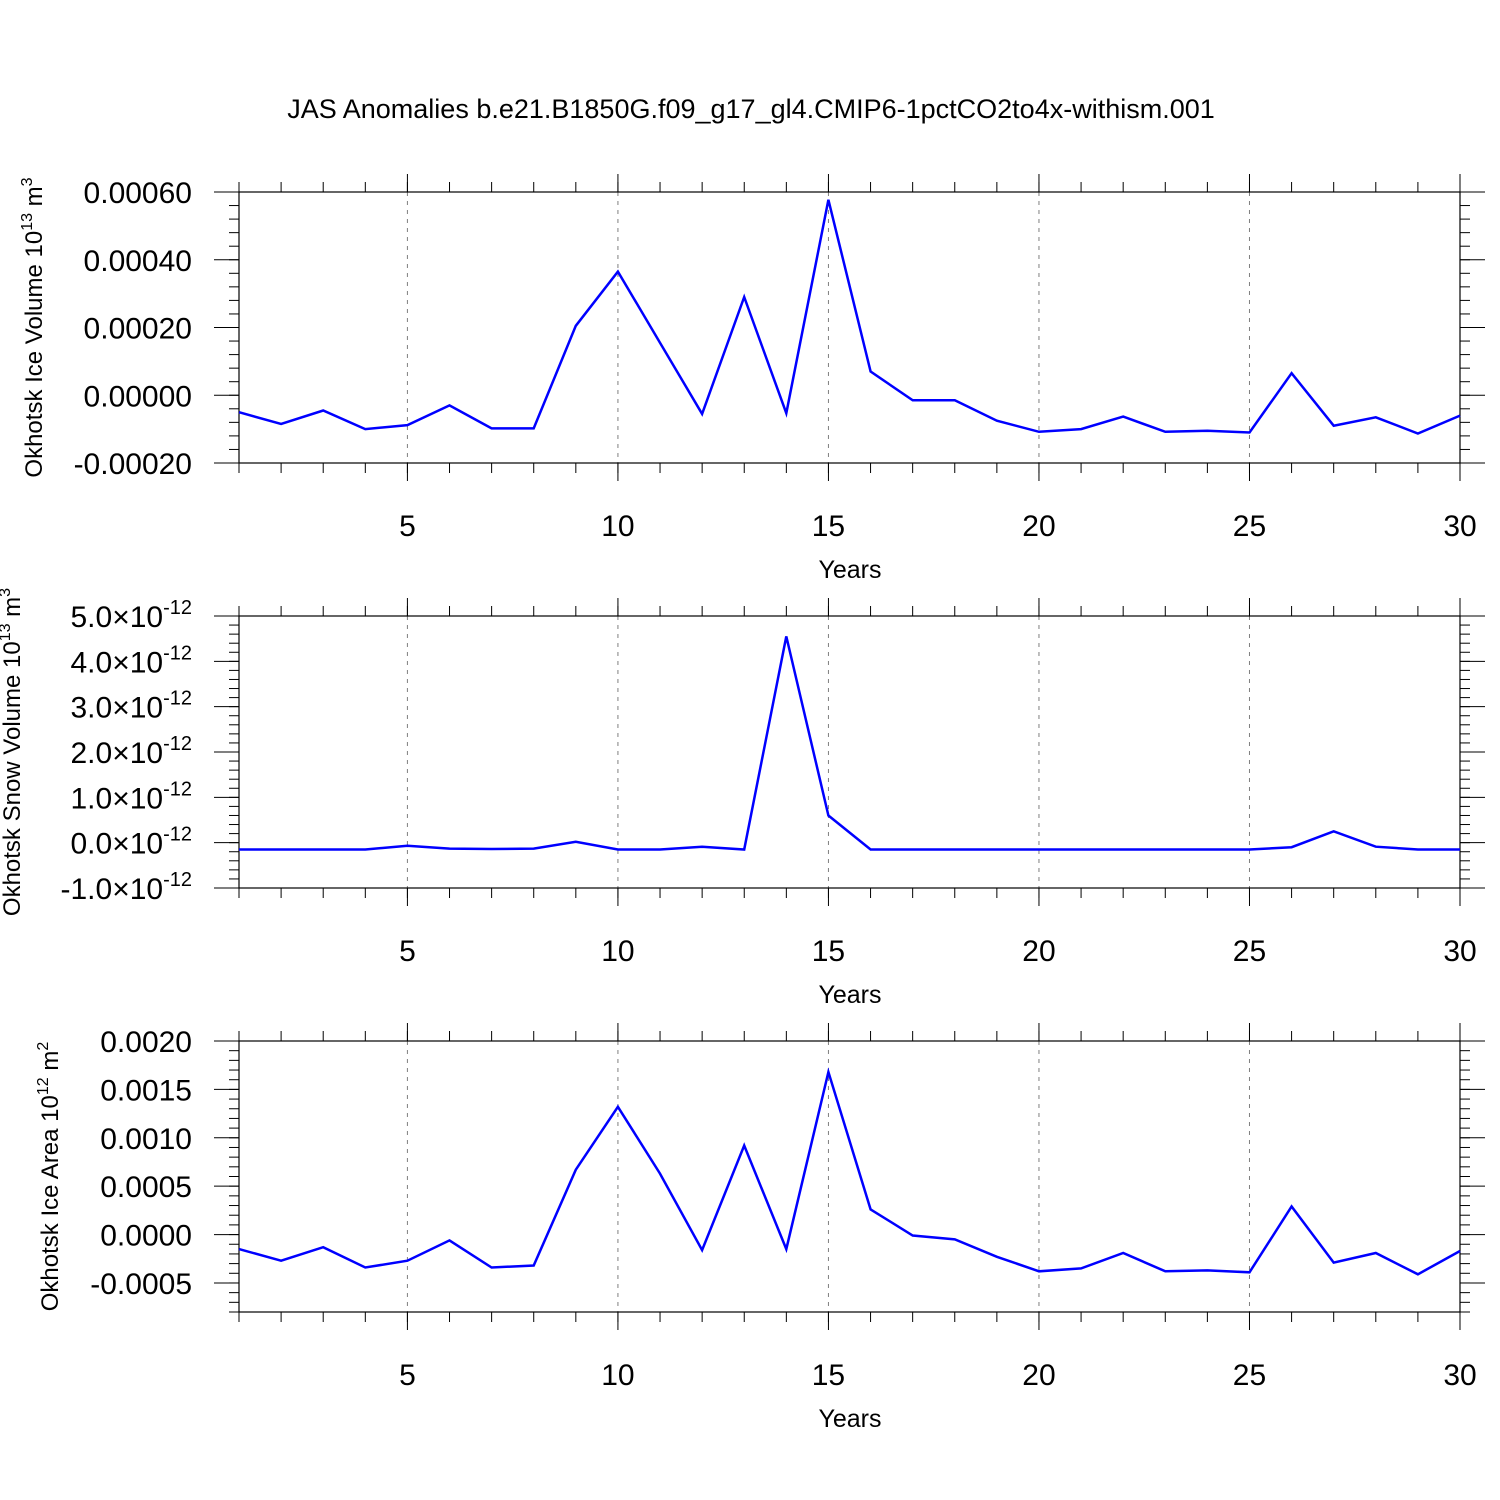 The image size is (1500, 1500). Describe the element at coordinates (91, 662) in the screenshot. I see `y-tick-mantissa: 4.0` at that location.